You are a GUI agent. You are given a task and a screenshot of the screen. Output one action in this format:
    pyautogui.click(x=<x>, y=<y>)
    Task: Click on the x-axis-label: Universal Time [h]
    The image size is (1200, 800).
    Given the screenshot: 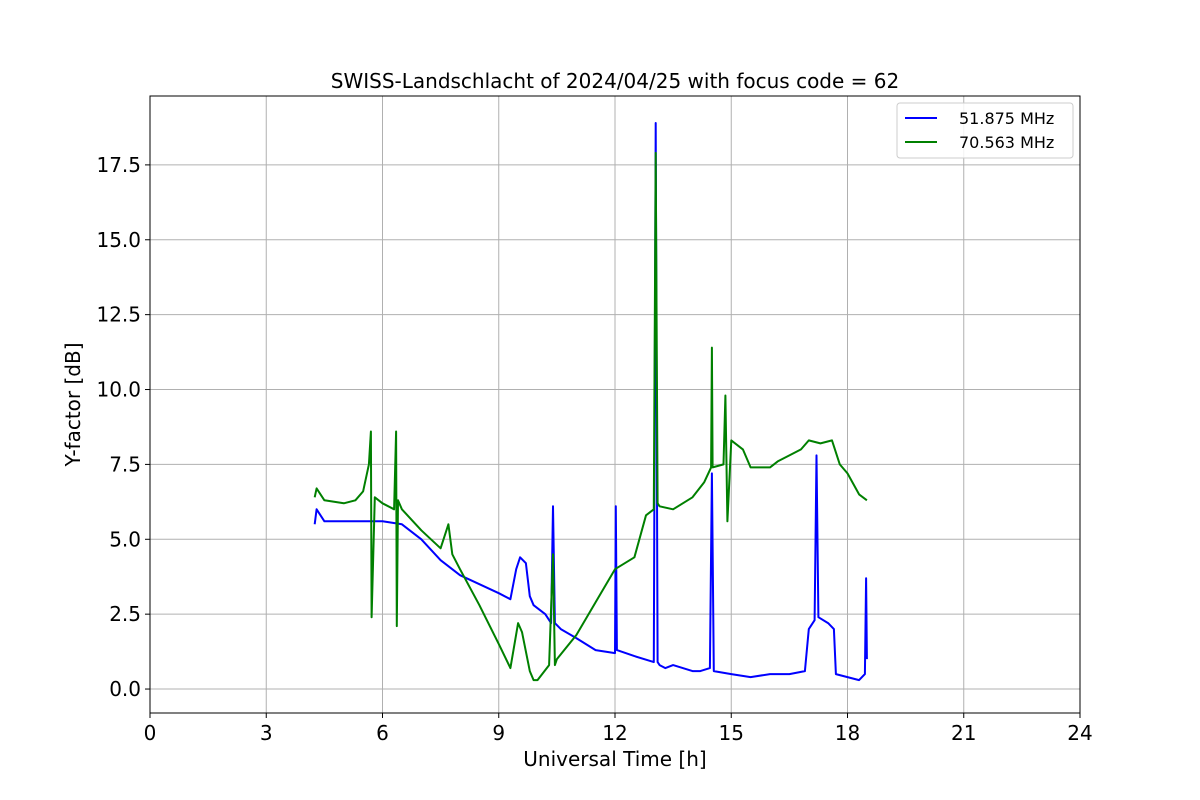 What is the action you would take?
    pyautogui.click(x=614, y=759)
    